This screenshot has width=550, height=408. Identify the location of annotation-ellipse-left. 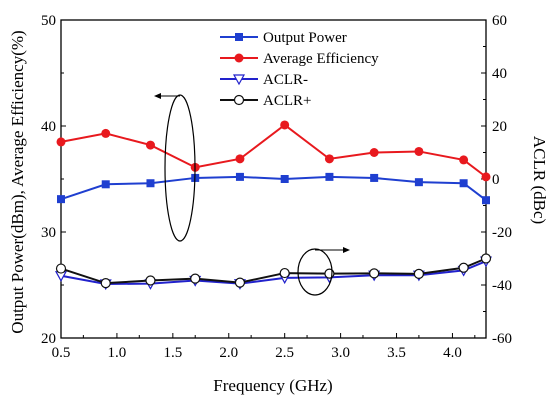
(180, 168).